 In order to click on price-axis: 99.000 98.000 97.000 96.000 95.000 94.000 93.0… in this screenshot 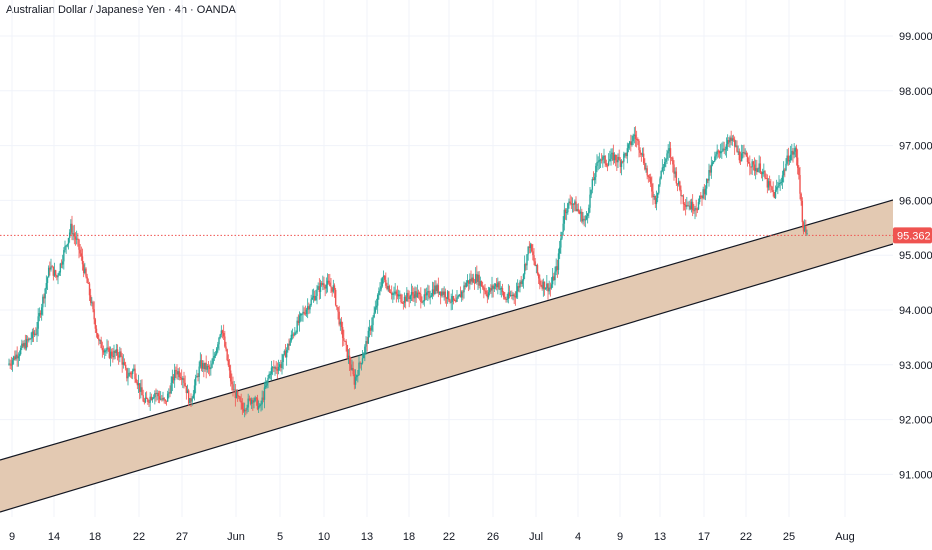, I will do `click(912, 275)`.